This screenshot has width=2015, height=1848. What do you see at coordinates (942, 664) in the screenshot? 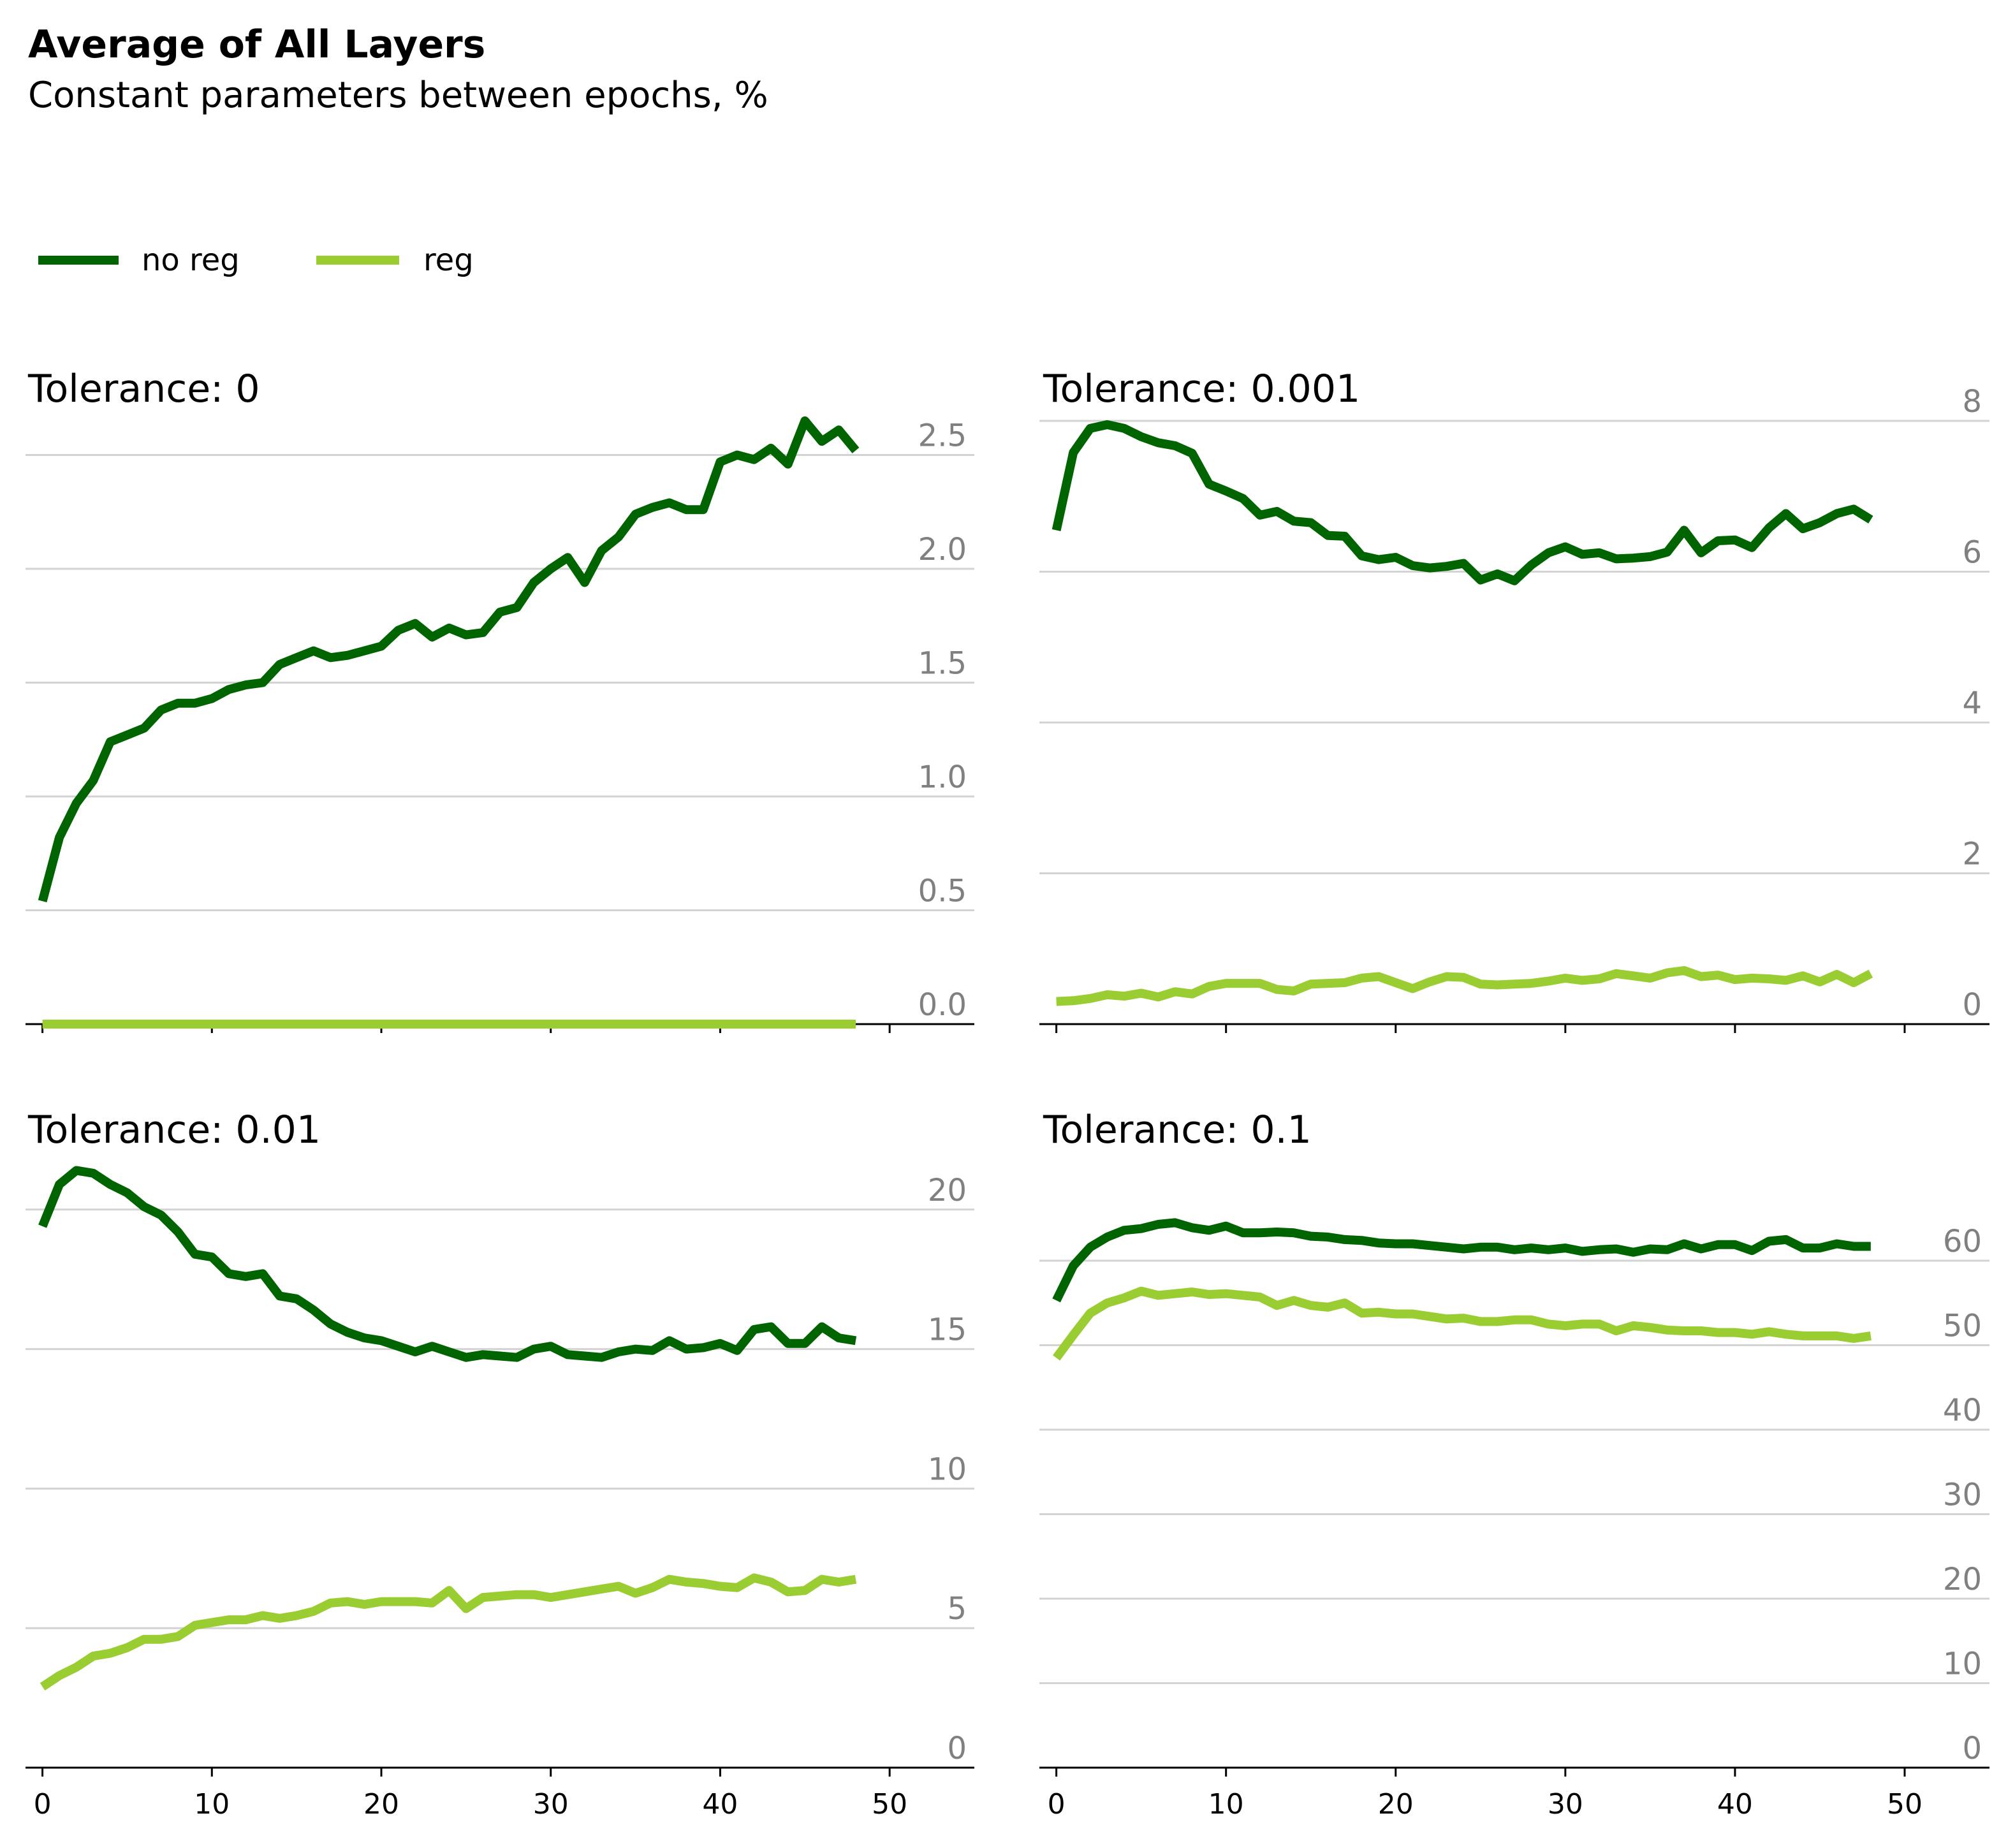
I see `y-tick-label: 1.5` at bounding box center [942, 664].